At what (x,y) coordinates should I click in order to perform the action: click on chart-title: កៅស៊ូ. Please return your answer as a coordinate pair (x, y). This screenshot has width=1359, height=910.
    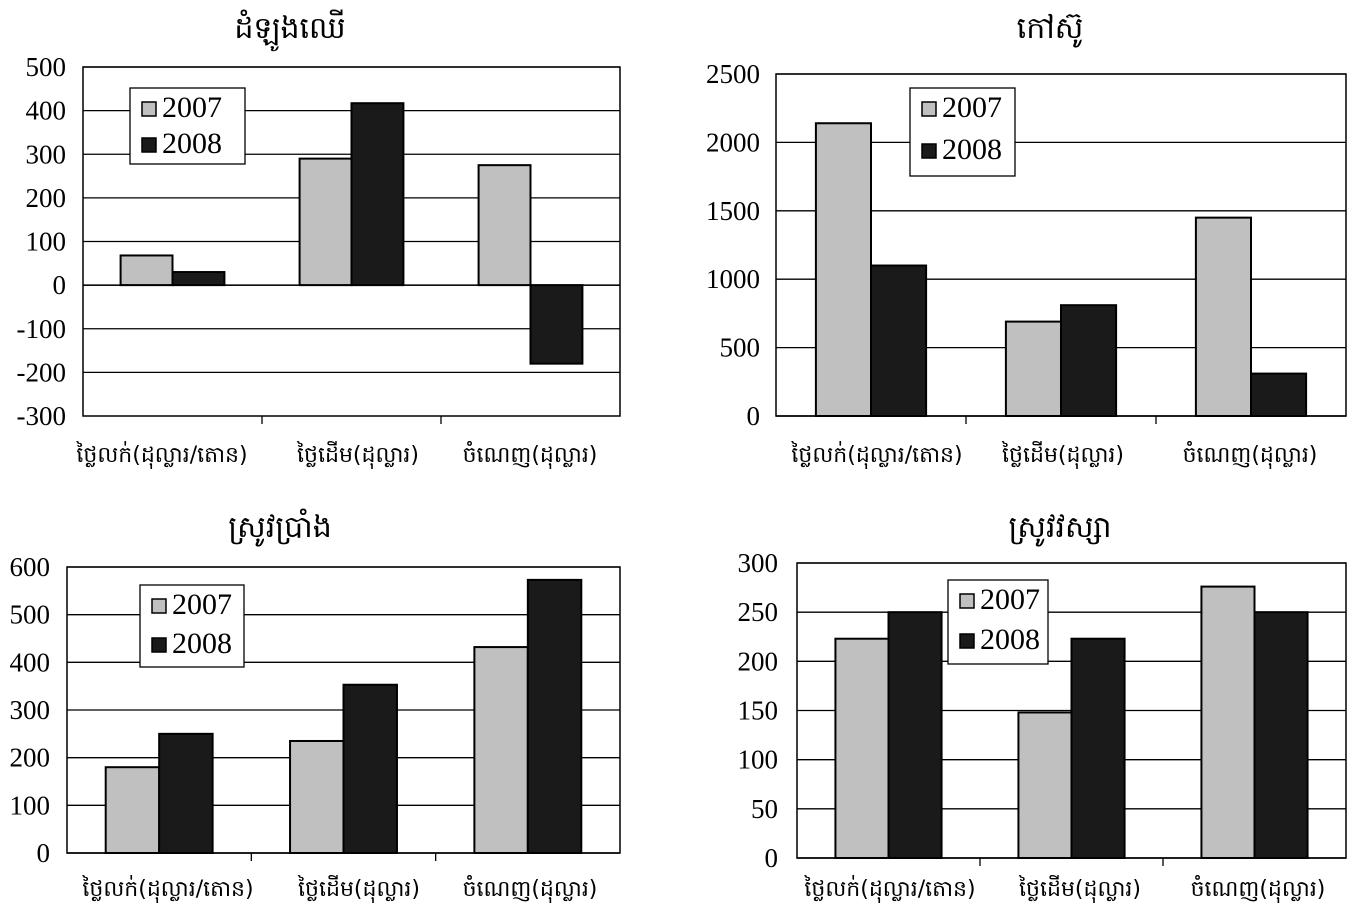
    Looking at the image, I should click on (1050, 29).